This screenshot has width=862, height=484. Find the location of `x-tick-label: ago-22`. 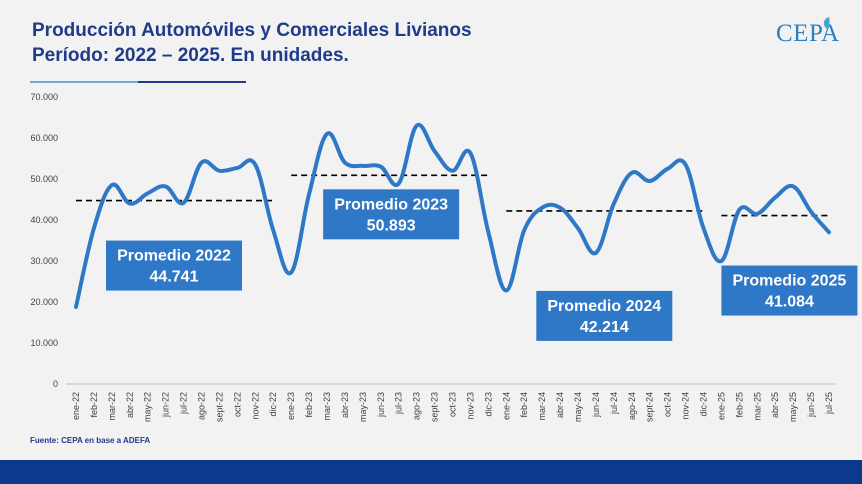

x-tick-label: ago-22 is located at coordinates (202, 406).